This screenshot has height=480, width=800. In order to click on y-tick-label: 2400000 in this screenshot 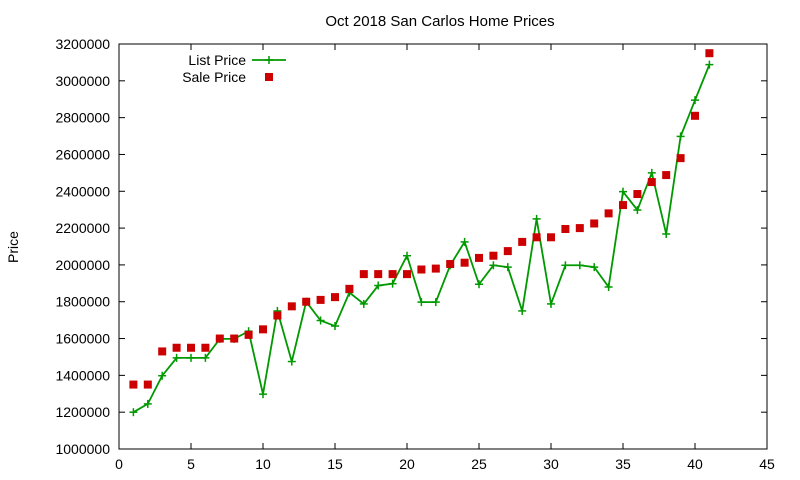, I will do `click(82, 191)`.